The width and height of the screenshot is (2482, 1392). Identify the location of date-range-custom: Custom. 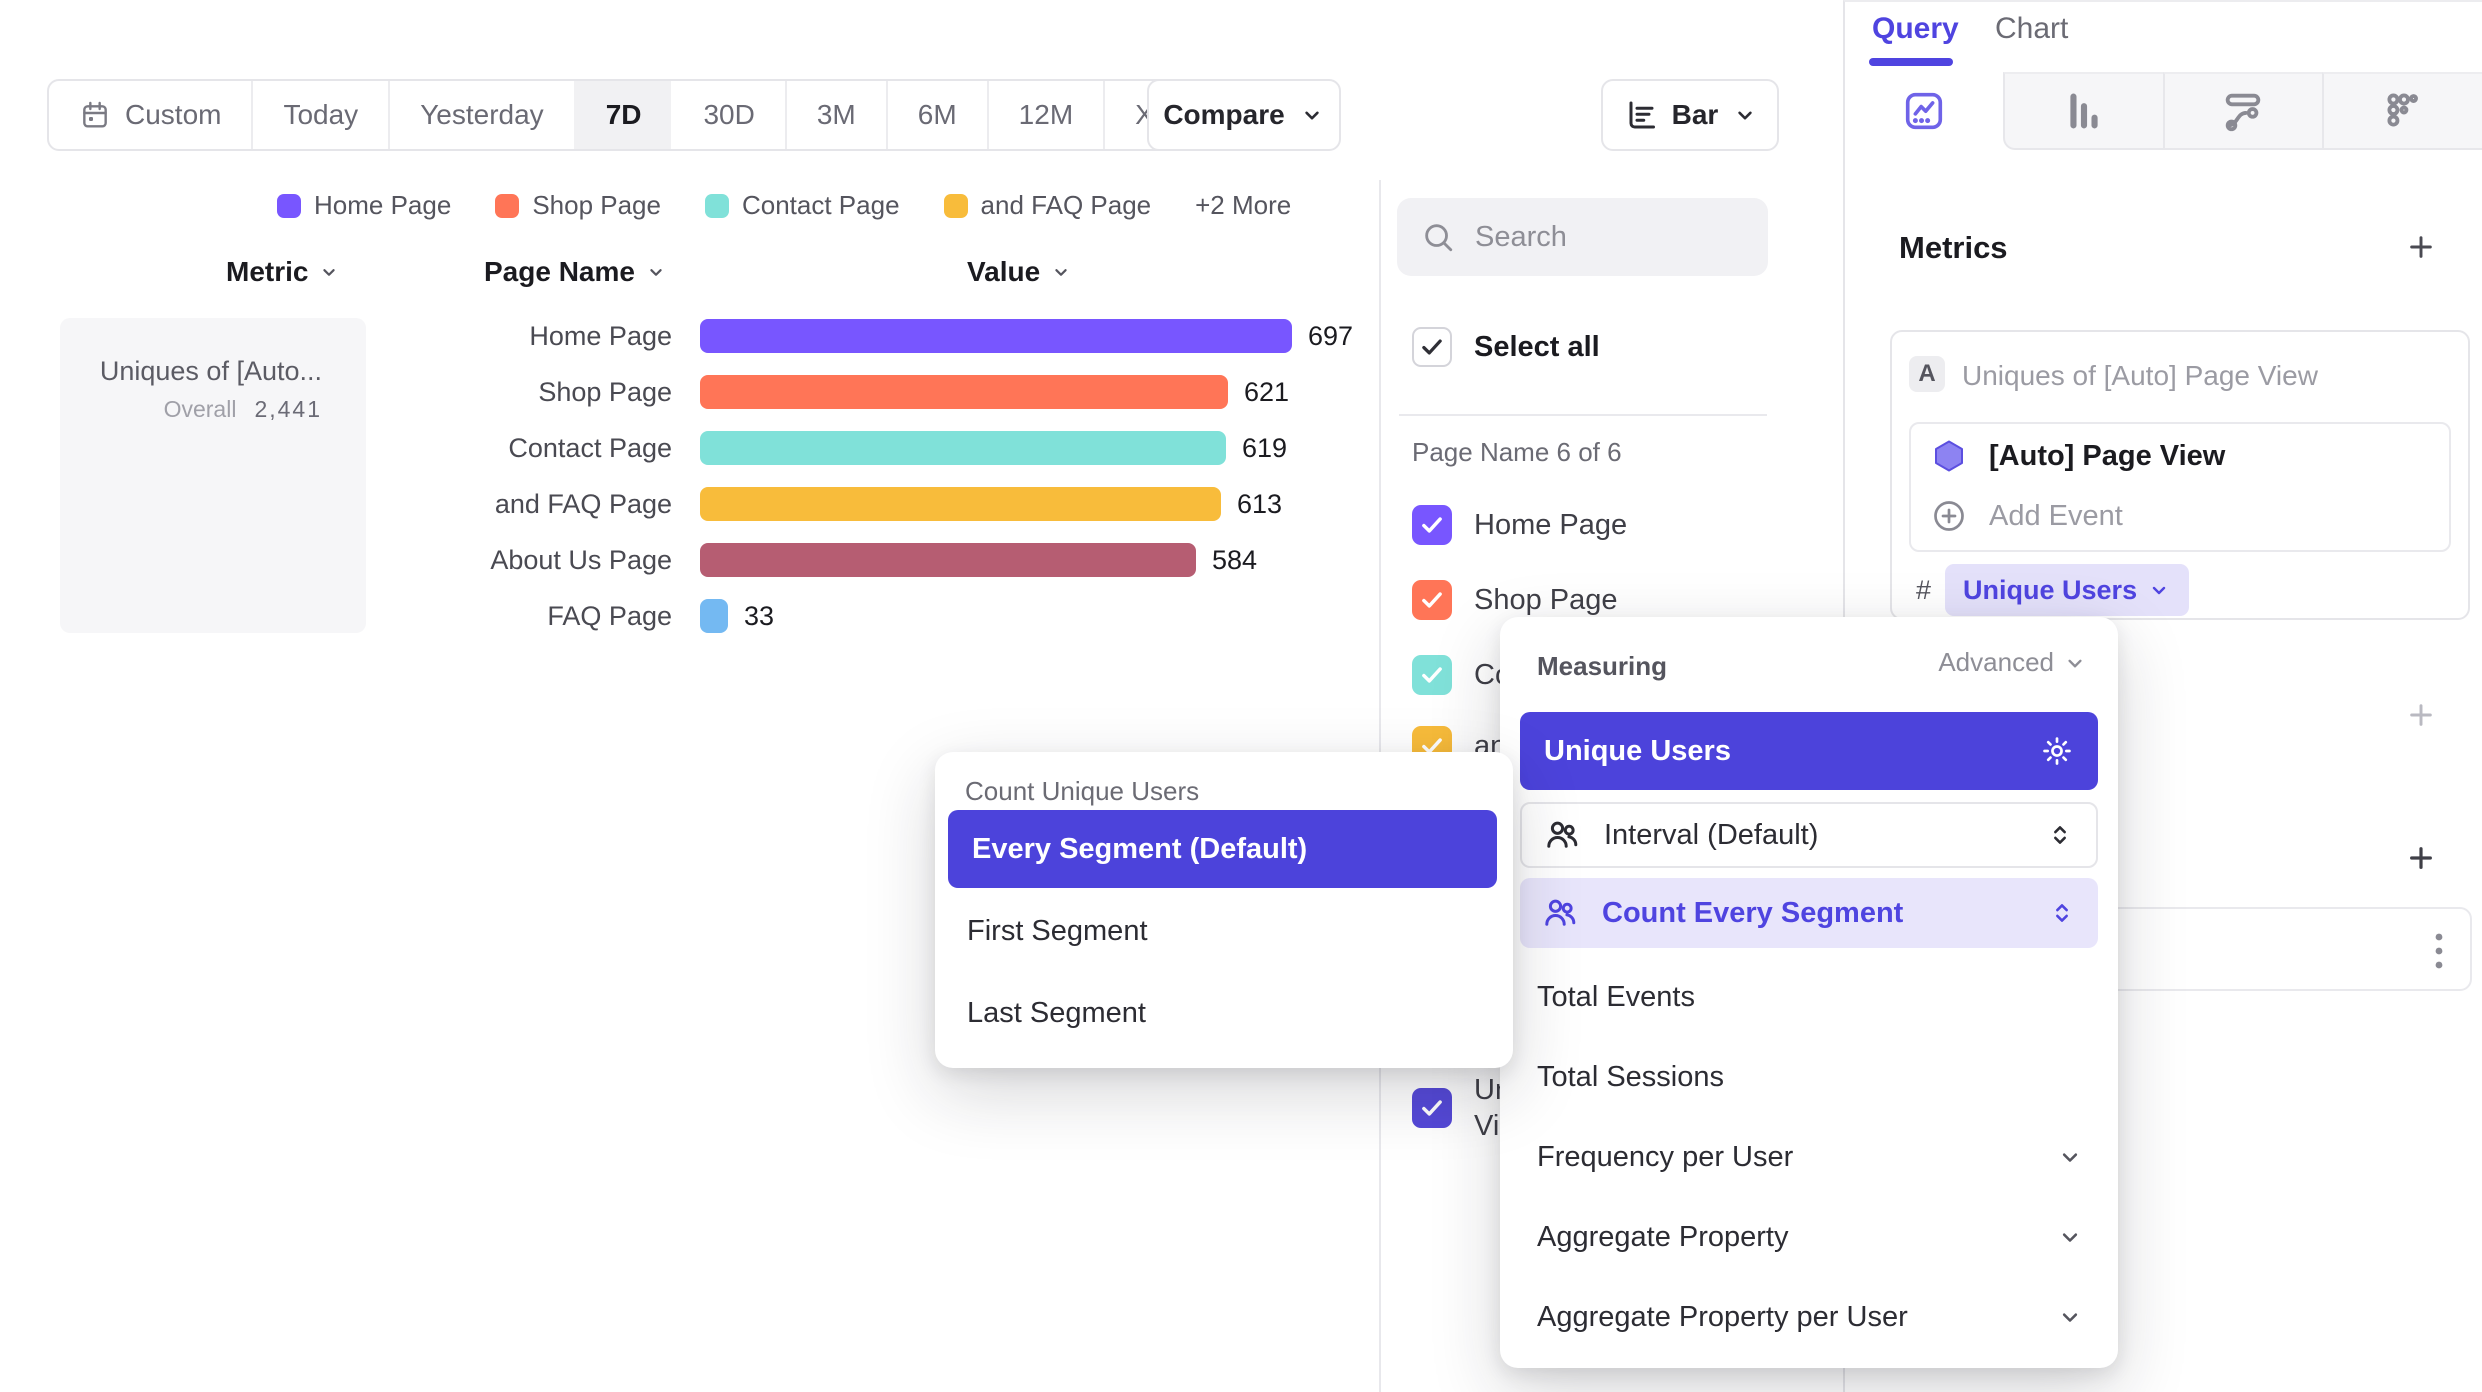
(150, 115).